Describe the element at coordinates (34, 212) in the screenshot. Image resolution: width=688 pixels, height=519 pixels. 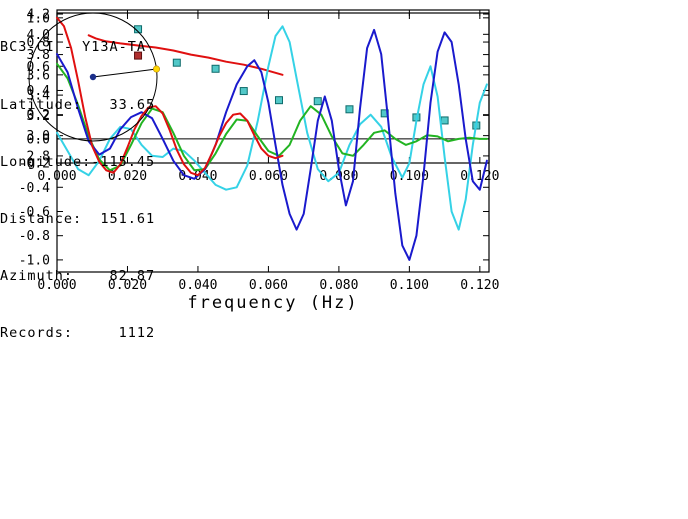
I see `y-tick-label: -0.6` at that location.